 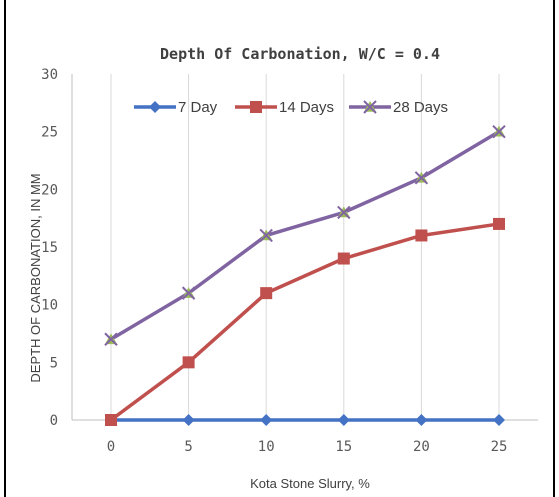 I want to click on legend-label: 28 Days, so click(x=420, y=107).